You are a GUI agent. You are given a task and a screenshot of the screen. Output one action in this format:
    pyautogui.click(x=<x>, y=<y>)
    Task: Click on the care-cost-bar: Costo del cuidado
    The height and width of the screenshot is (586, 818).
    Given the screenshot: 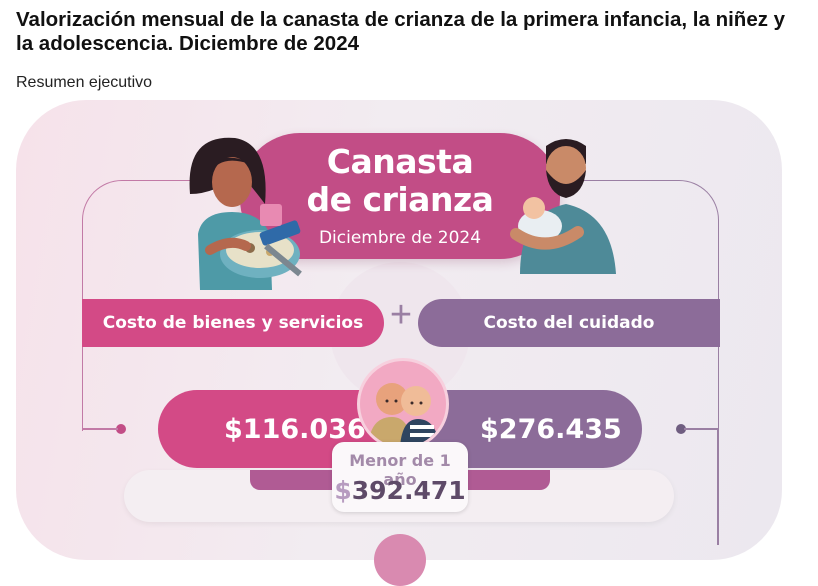 What is the action you would take?
    pyautogui.click(x=569, y=323)
    